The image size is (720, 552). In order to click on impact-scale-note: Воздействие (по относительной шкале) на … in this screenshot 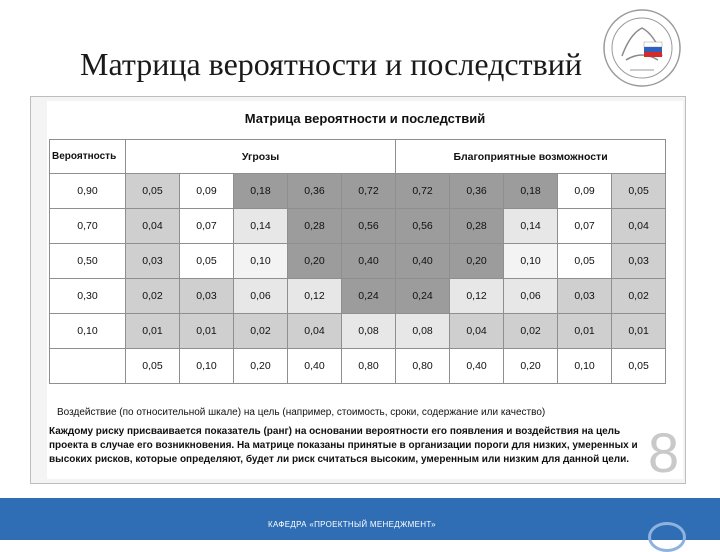, I will do `click(301, 412)`.